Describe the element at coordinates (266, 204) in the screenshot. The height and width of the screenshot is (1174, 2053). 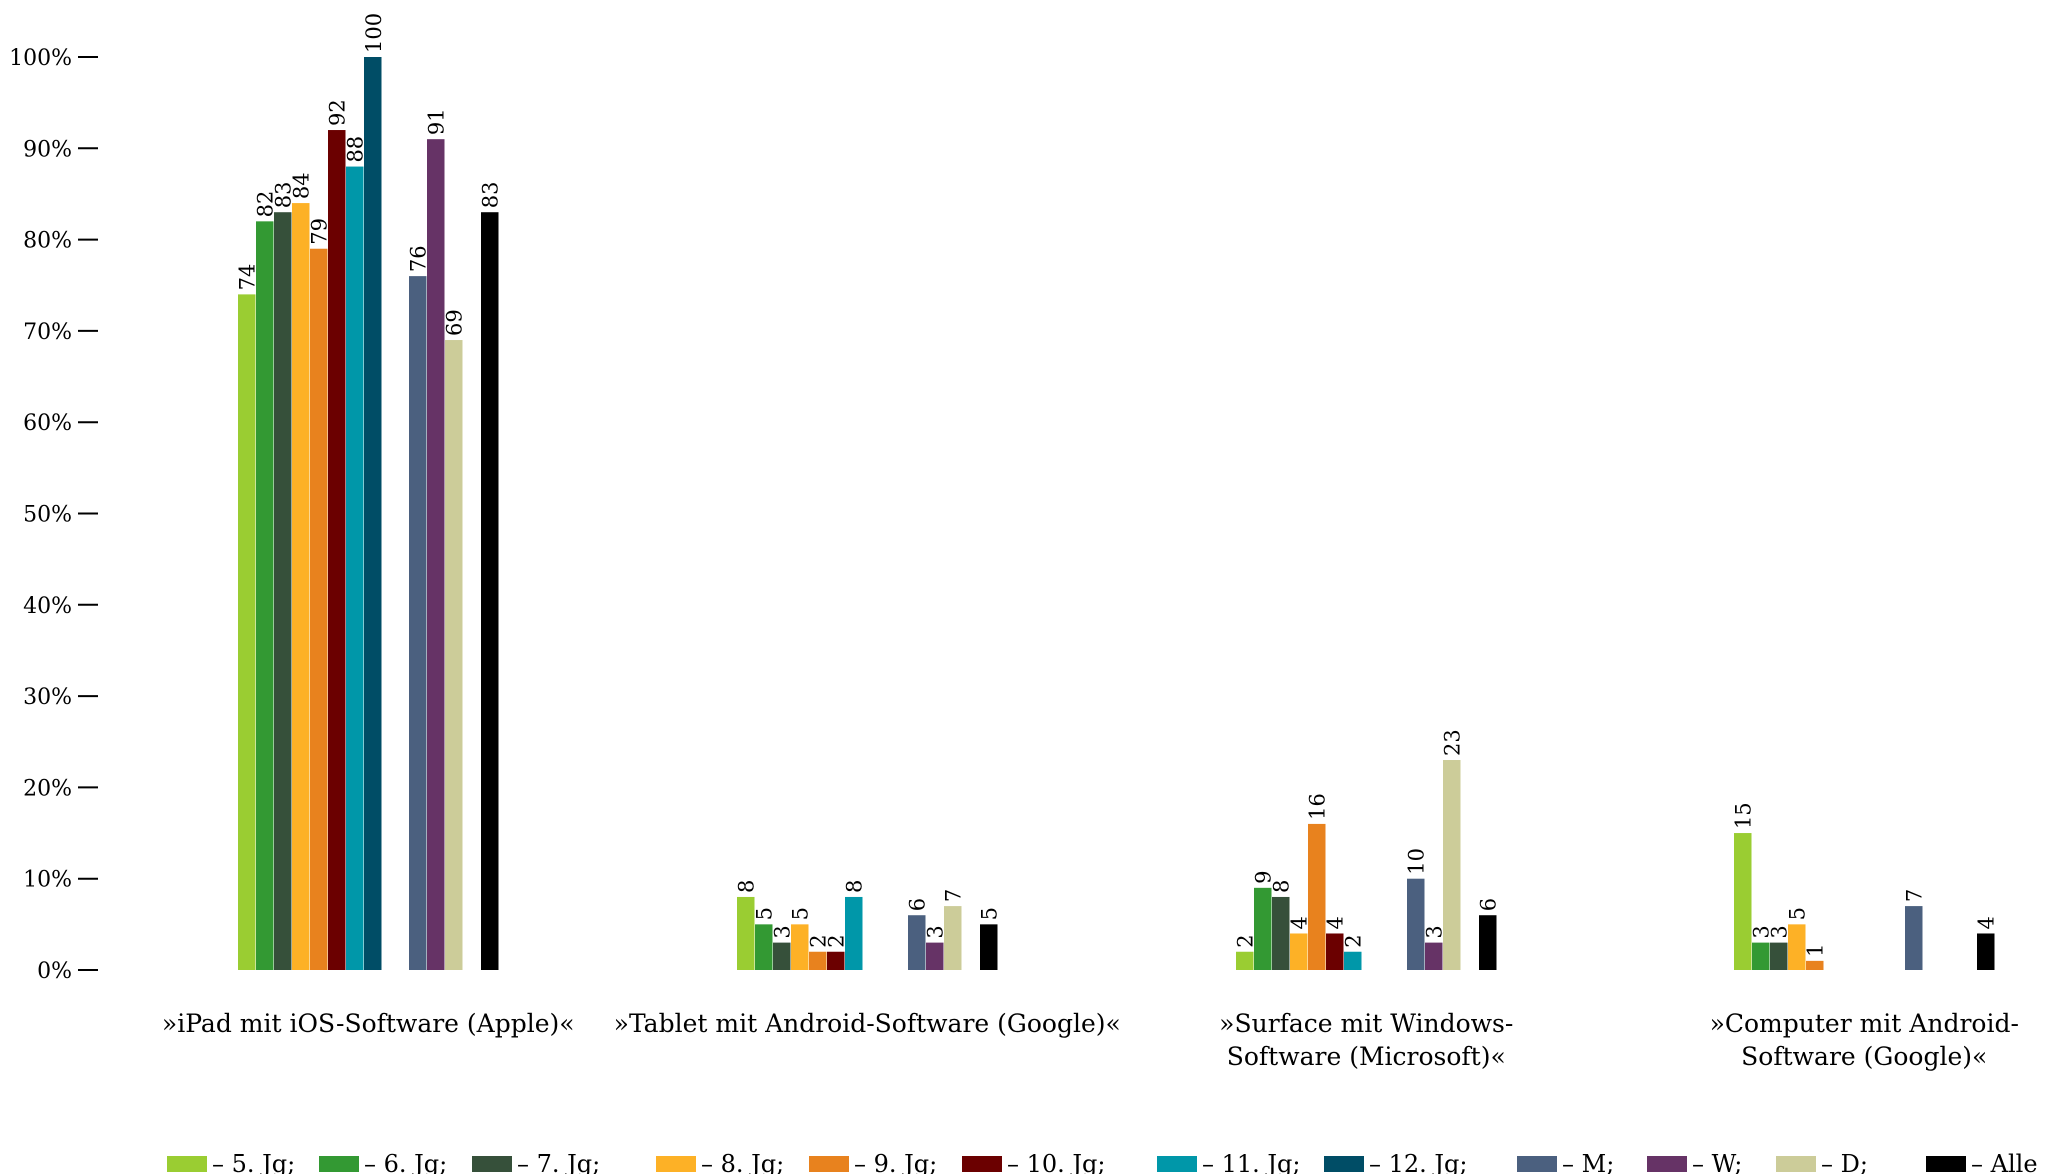
I see `bar-value-label: 82` at that location.